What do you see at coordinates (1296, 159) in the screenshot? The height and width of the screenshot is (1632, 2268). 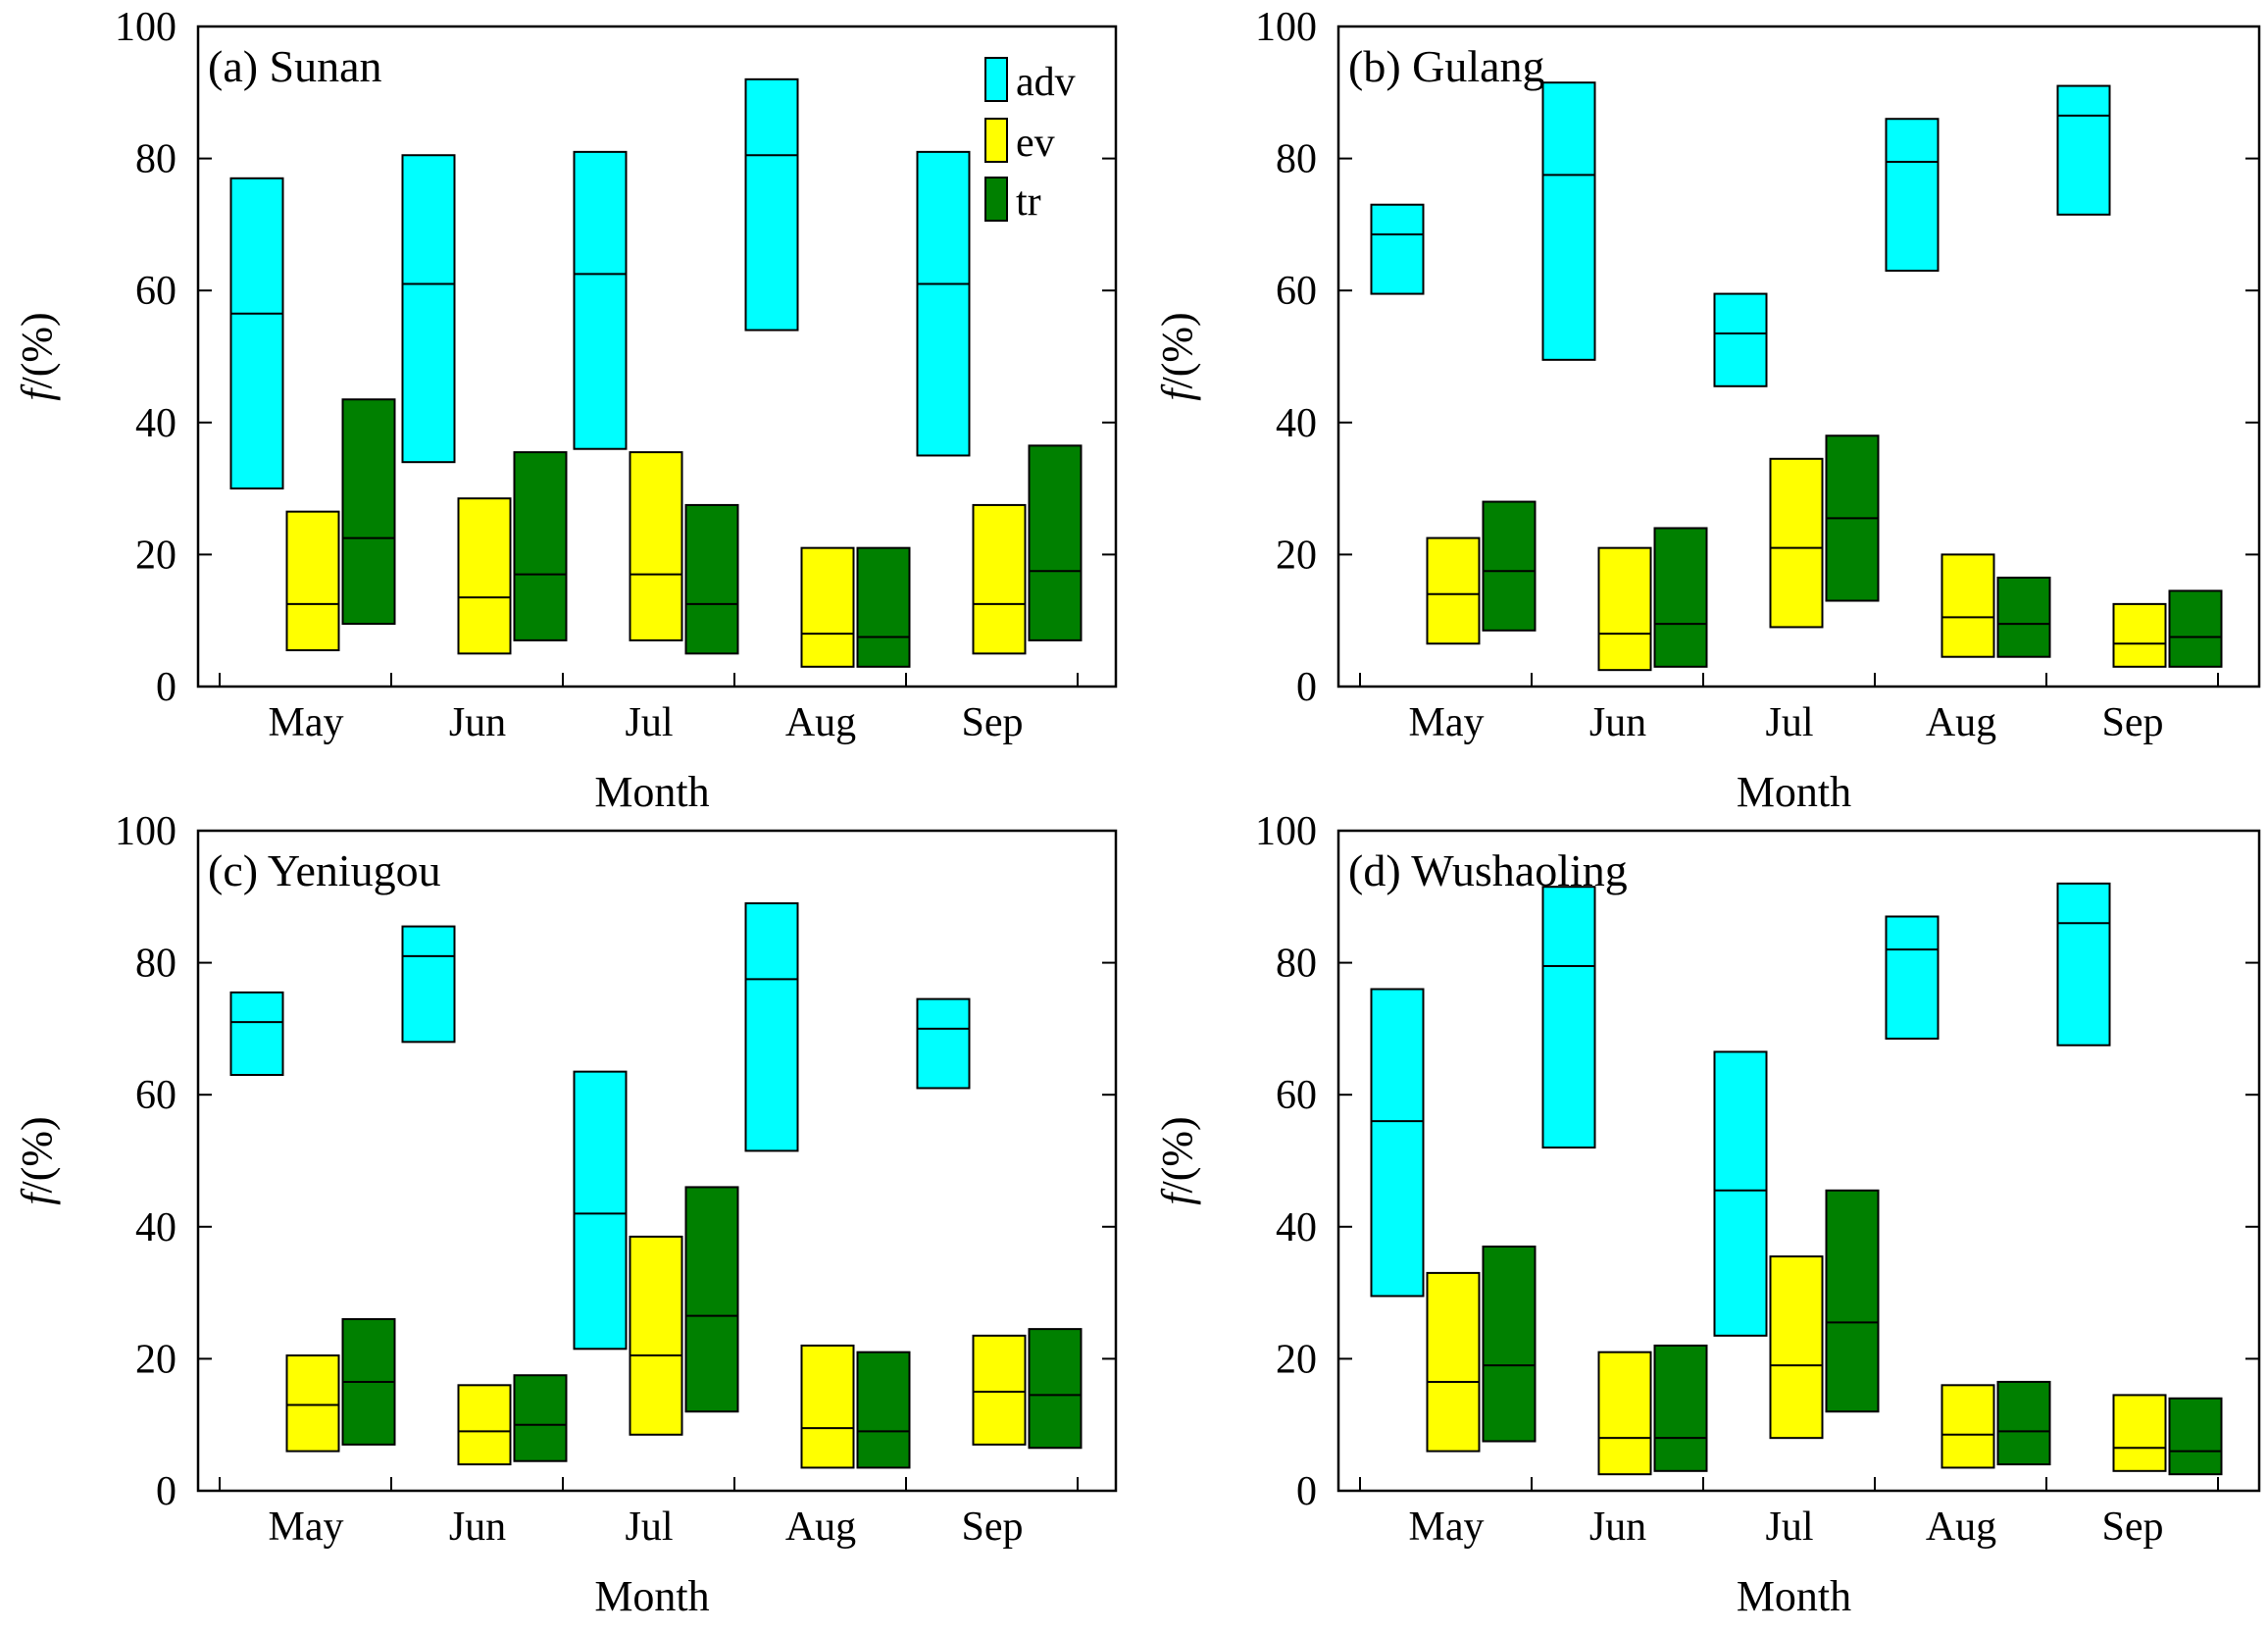 I see `y-tick-label: 80` at bounding box center [1296, 159].